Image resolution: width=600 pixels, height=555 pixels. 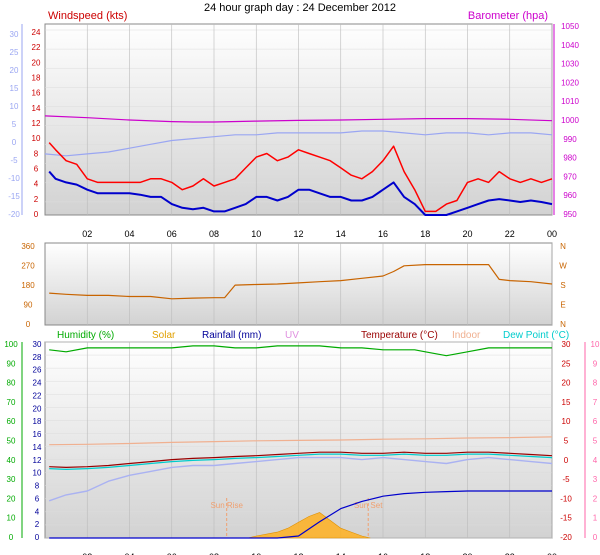 What do you see at coordinates (256, 234) in the screenshot?
I see `wind-x-tick: 10` at bounding box center [256, 234].